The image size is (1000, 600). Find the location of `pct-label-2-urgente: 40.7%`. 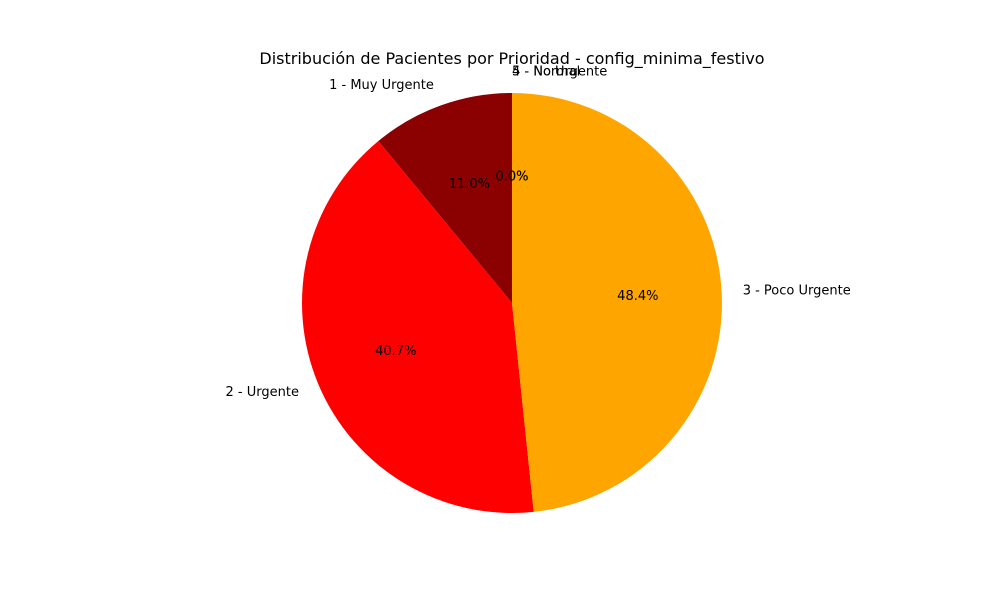

pct-label-2-urgente: 40.7% is located at coordinates (395, 351).